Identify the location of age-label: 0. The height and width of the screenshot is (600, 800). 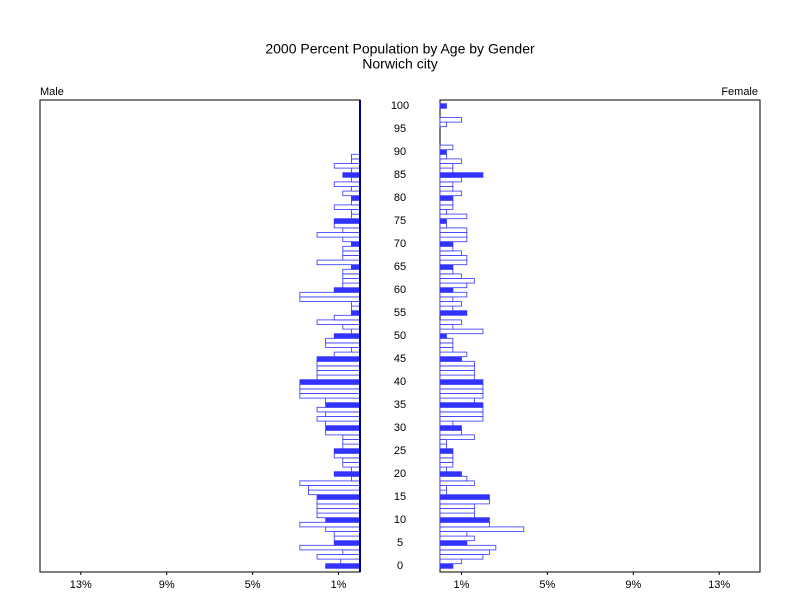
(400, 566).